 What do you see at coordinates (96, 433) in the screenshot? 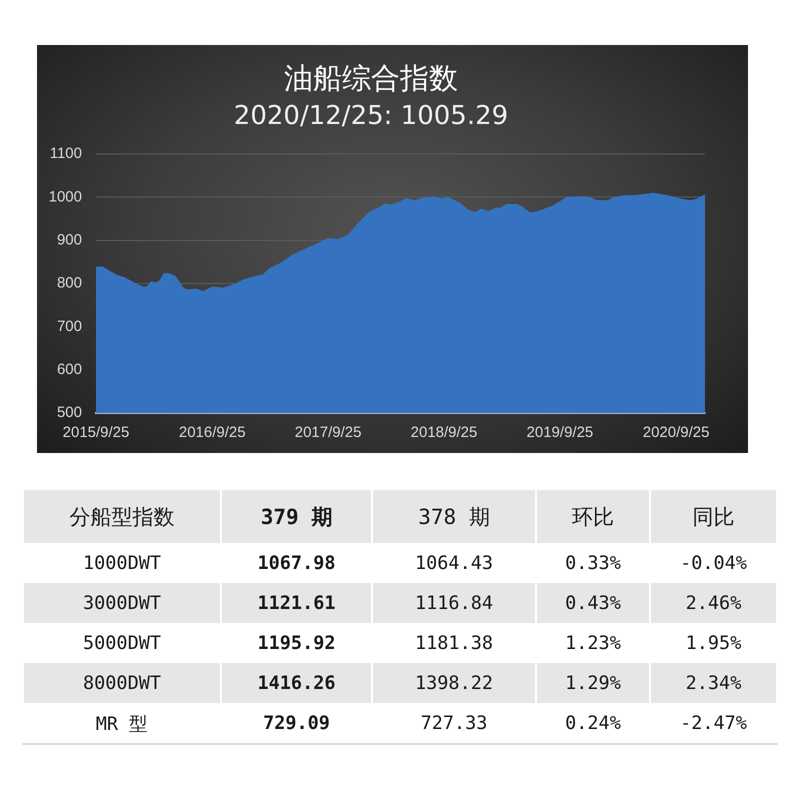
I see `x-tick-label: 2015/9/25` at bounding box center [96, 433].